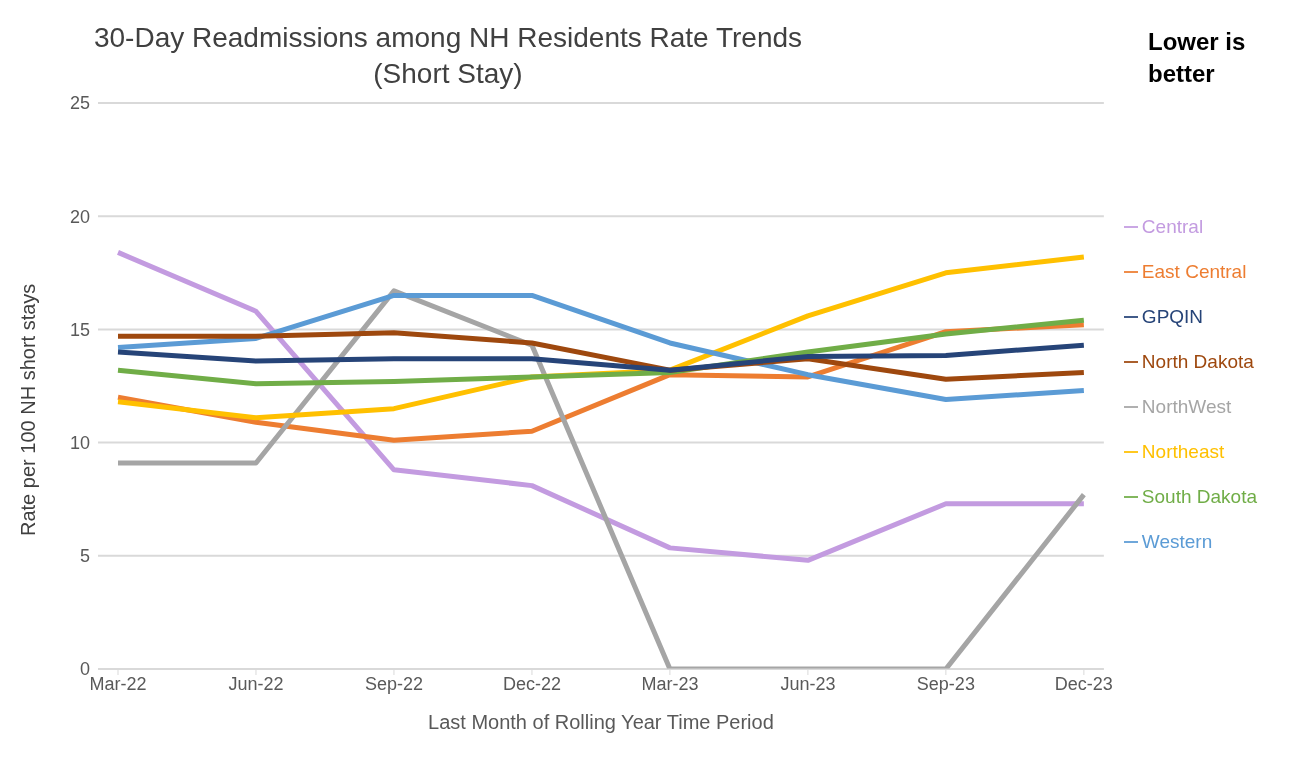 The width and height of the screenshot is (1295, 767). I want to click on y-tick-label: 0, so click(84, 669).